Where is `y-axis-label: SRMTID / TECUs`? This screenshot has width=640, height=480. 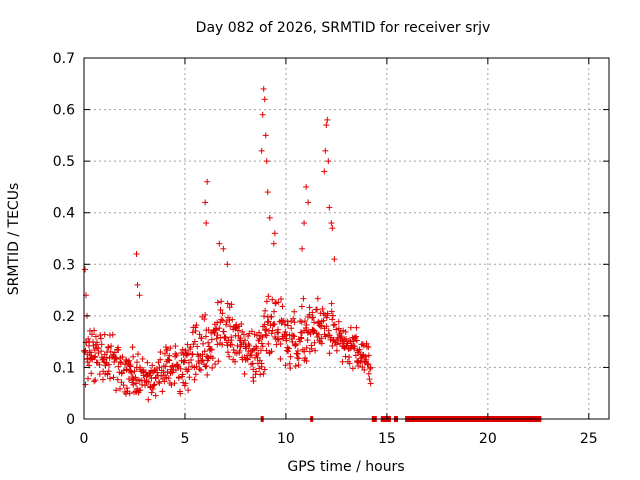 y-axis-label: SRMTID / TECUs is located at coordinates (14, 239).